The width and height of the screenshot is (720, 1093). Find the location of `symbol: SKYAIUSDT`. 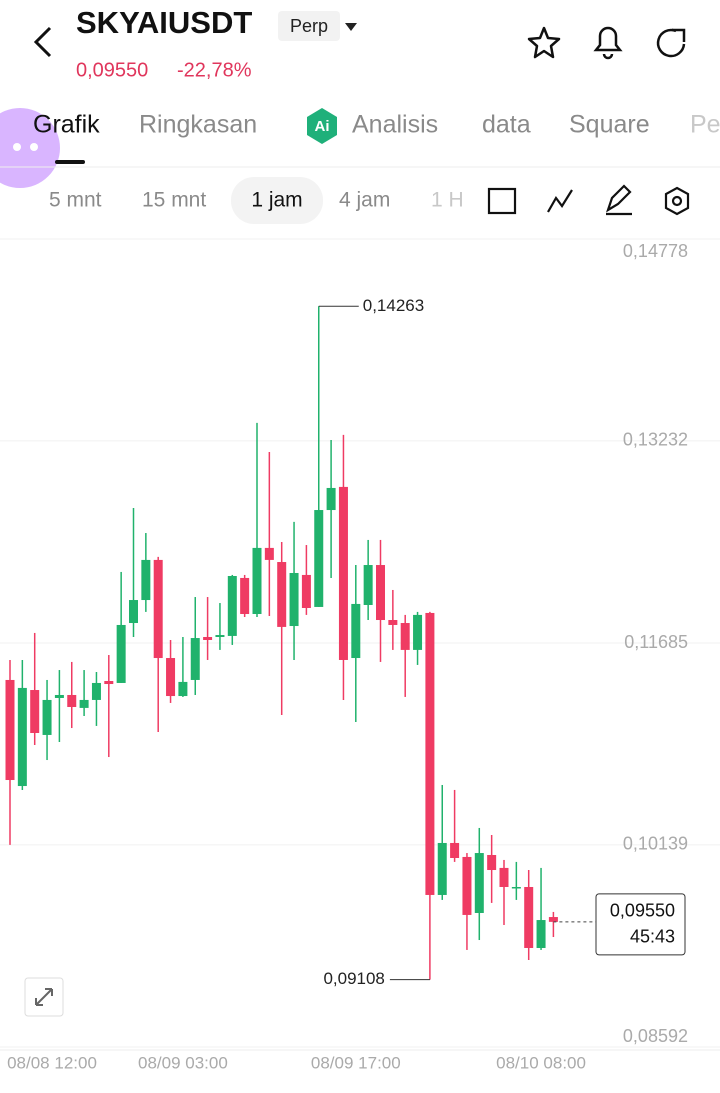

symbol: SKYAIUSDT is located at coordinates (164, 22).